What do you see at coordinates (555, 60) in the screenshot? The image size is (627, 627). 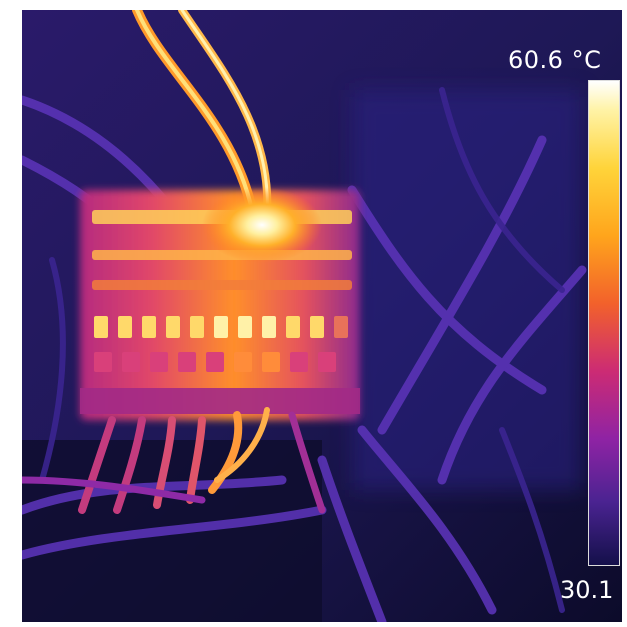 I see `max-temperature-label: 60.6 °C` at bounding box center [555, 60].